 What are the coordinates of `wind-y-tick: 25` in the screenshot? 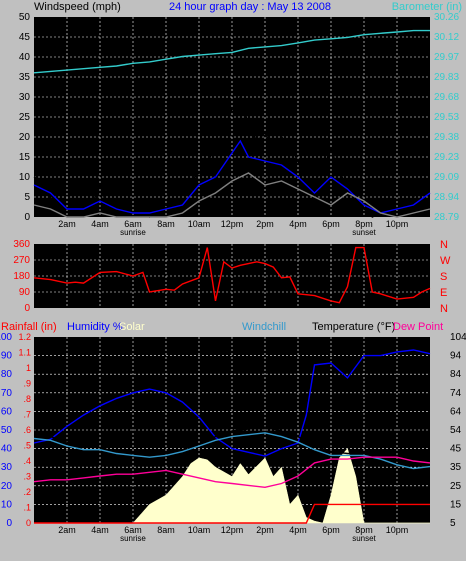 It's located at (25, 117).